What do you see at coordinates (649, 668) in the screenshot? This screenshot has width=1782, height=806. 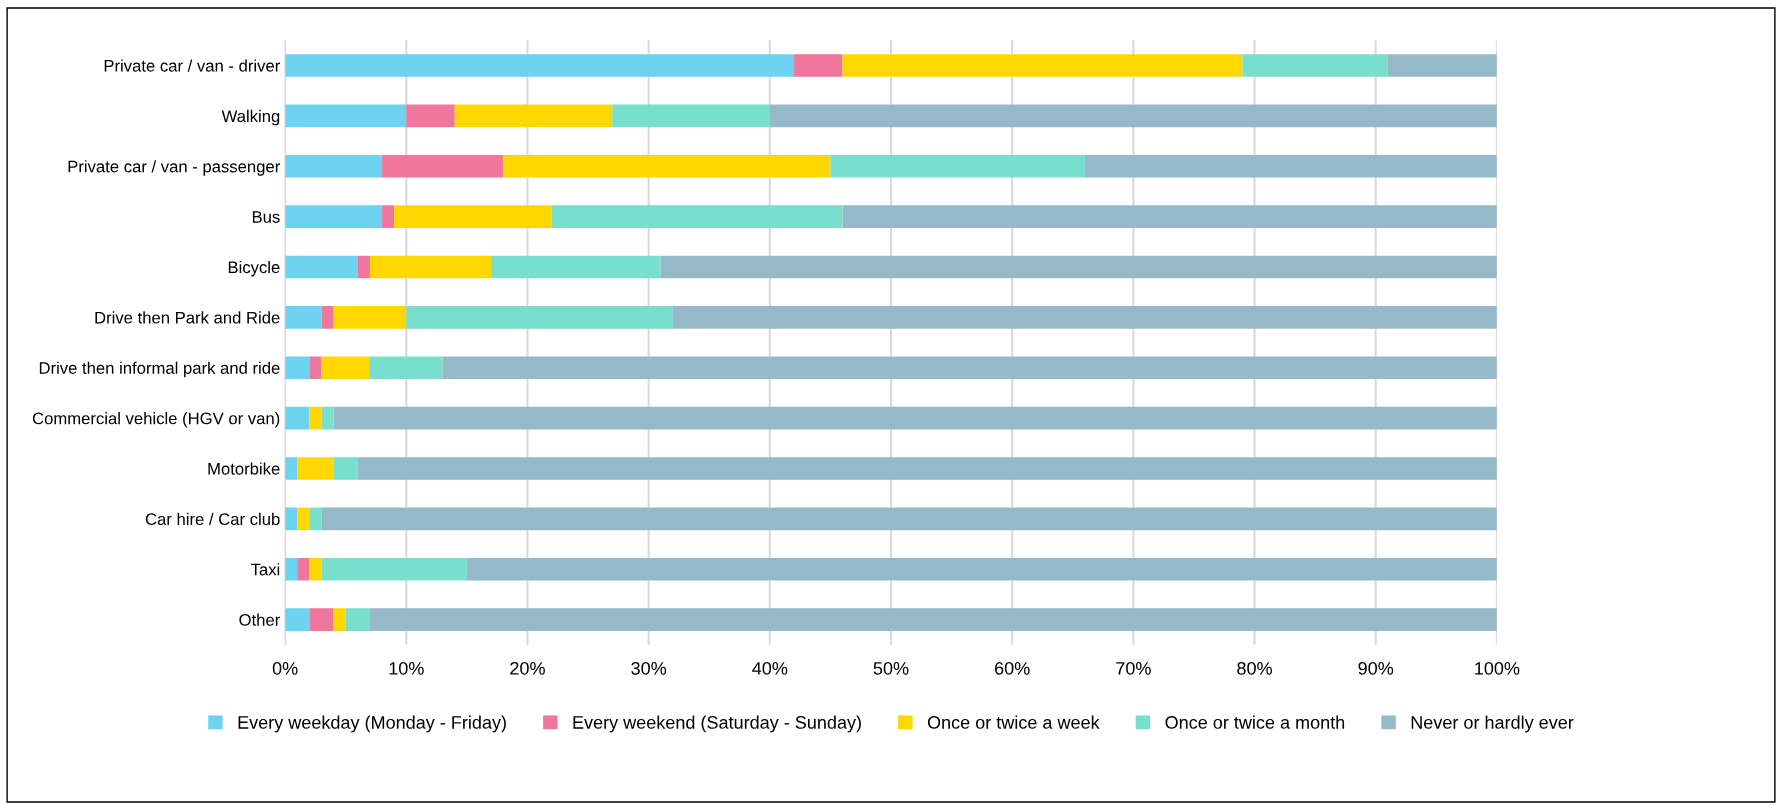 I see `x-tick-label: 30%` at bounding box center [649, 668].